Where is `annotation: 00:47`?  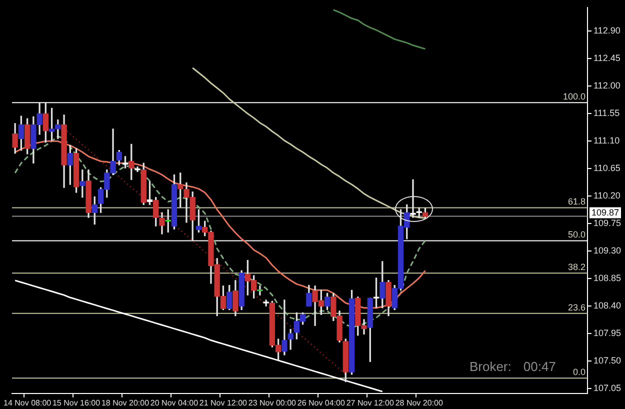 annotation: 00:47 is located at coordinates (539, 366).